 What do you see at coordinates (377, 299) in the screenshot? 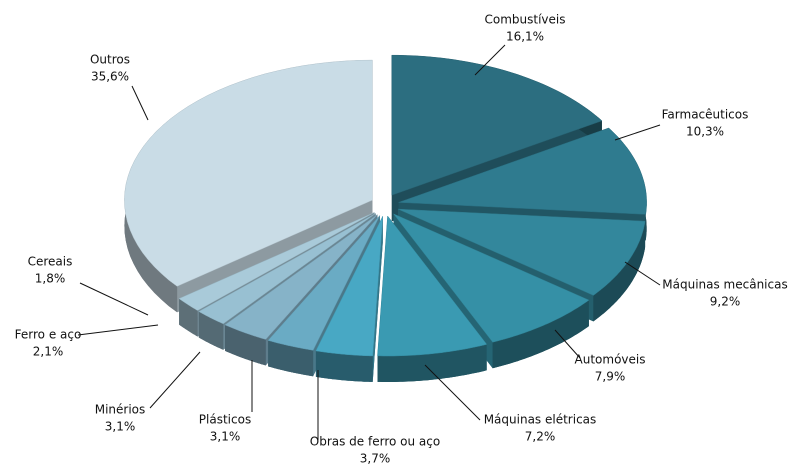
I see `slice-side` at bounding box center [377, 299].